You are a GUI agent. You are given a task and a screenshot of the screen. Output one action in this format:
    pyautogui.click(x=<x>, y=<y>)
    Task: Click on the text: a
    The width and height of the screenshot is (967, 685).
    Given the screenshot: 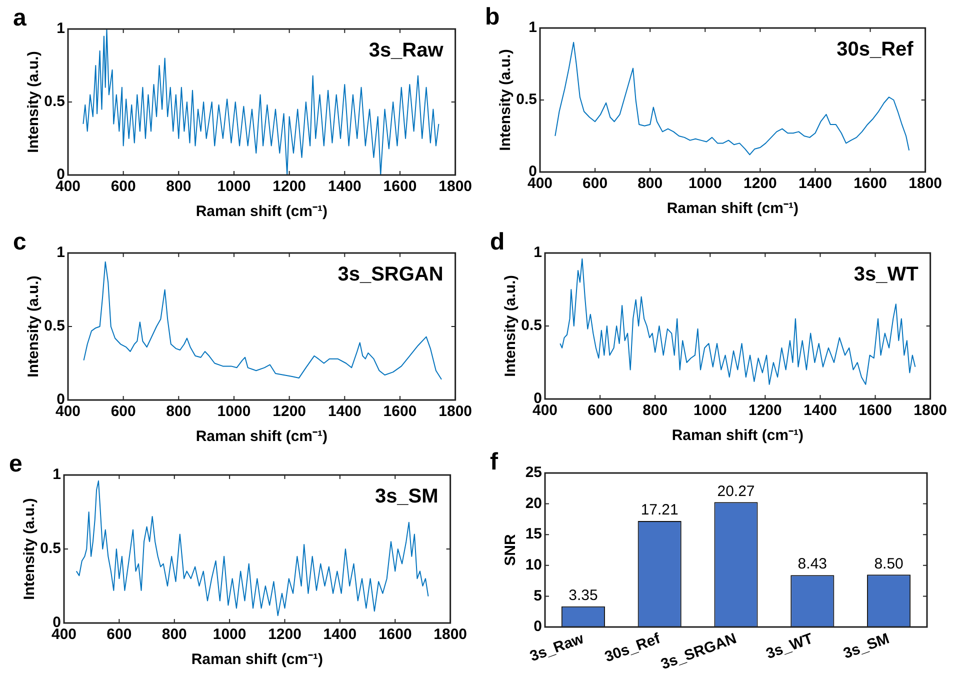 What is the action you would take?
    pyautogui.click(x=20, y=18)
    